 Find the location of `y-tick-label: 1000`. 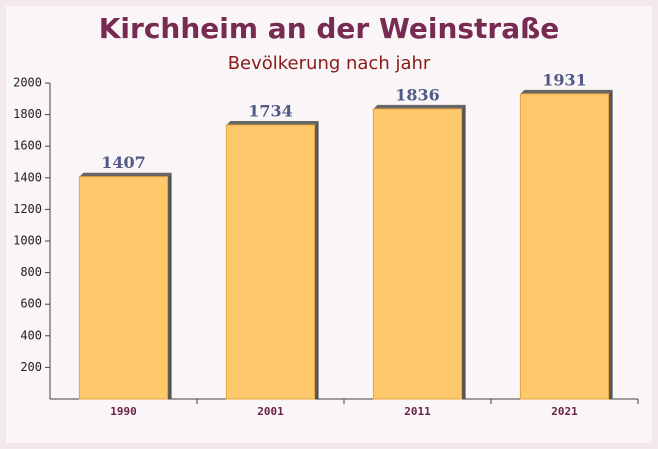

y-tick-label: 1000 is located at coordinates (27, 241).